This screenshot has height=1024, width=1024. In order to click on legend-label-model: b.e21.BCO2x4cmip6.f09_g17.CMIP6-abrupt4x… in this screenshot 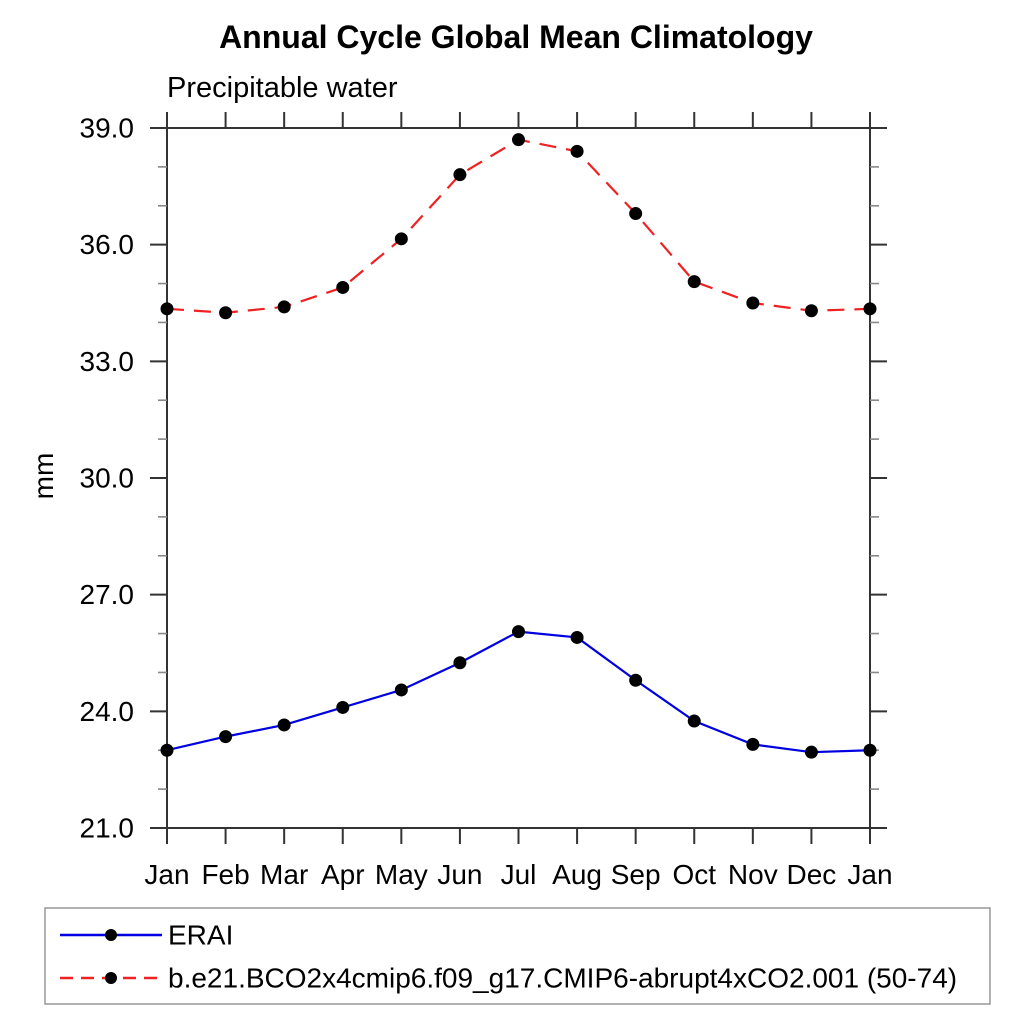, I will do `click(562, 978)`.